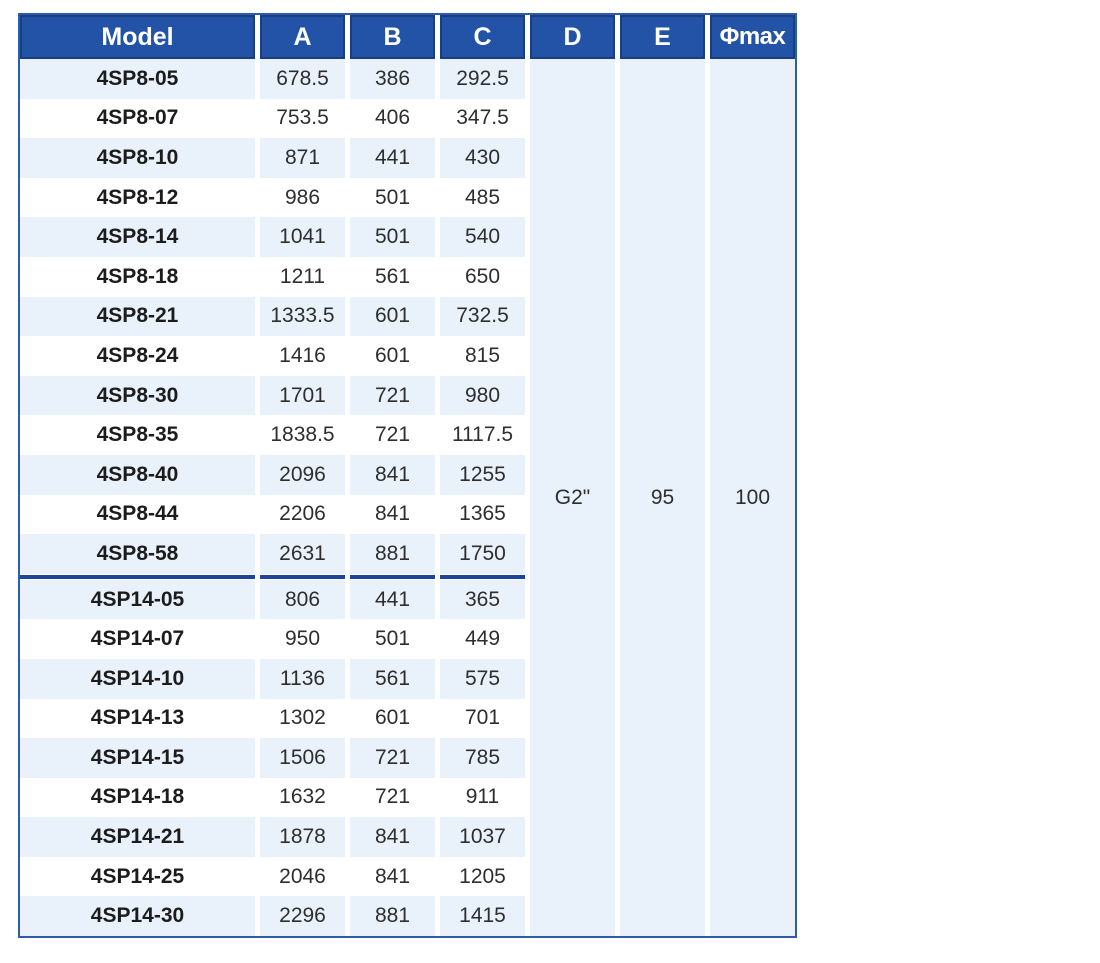 This screenshot has width=1100, height=963. I want to click on model-cell: 4SP8-10, so click(137, 158).